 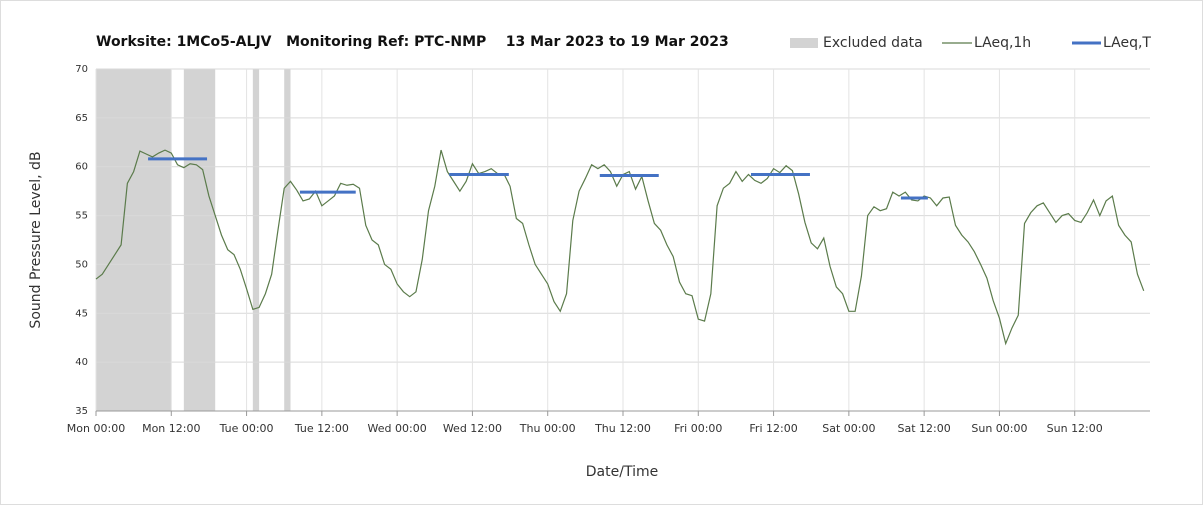 I want to click on legend-label: Excluded data, so click(x=873, y=43).